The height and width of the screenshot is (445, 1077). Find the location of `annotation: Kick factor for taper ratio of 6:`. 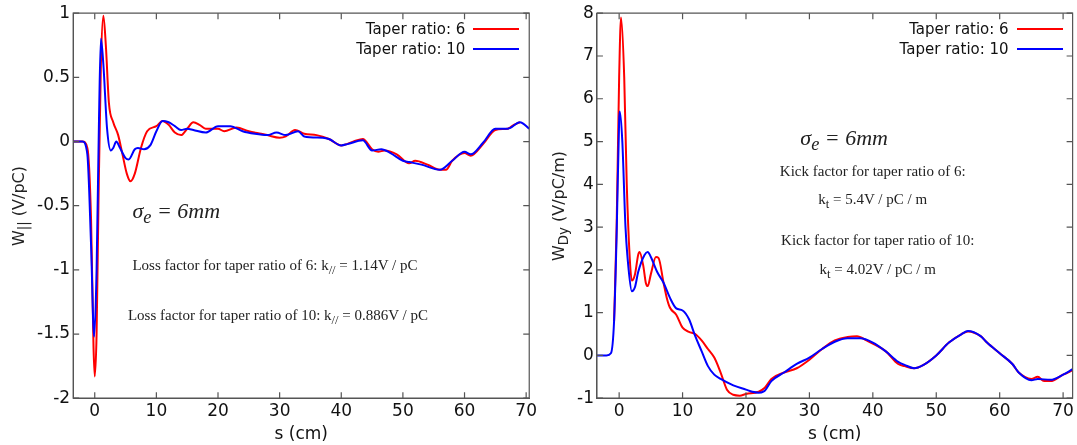

annotation: Kick factor for taper ratio of 6: is located at coordinates (872, 171).